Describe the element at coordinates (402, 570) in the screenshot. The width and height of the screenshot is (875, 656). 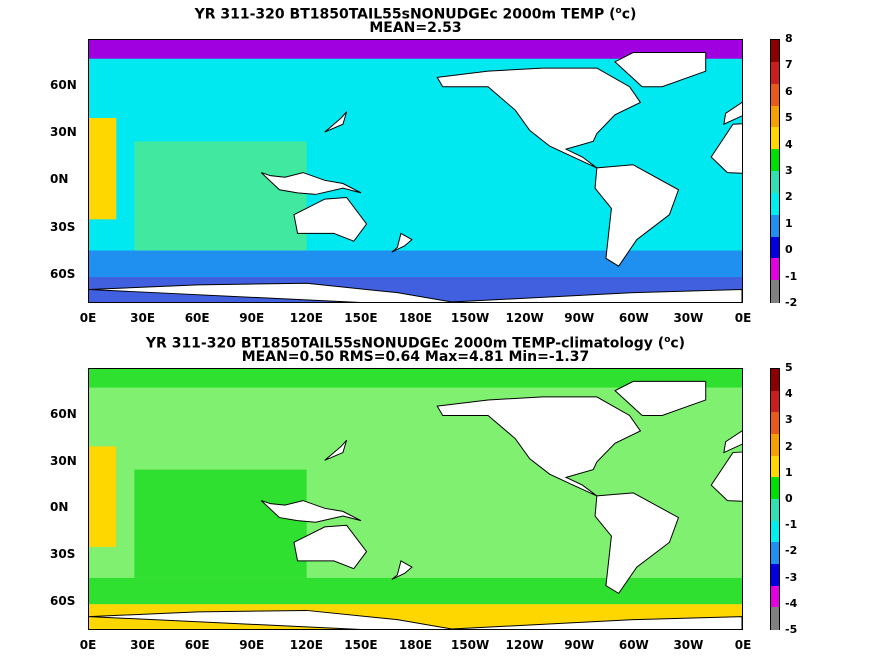
I see `land-nz` at that location.